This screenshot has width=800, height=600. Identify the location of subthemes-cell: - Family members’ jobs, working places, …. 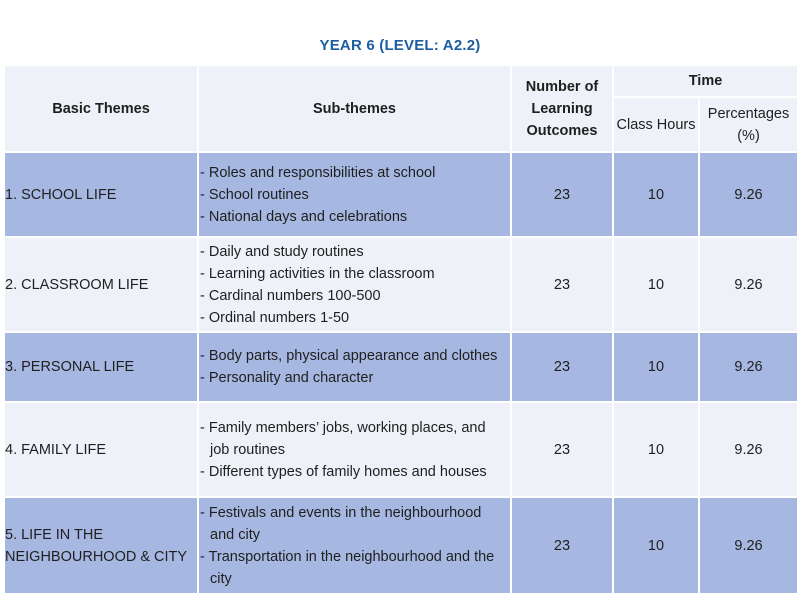
(355, 450).